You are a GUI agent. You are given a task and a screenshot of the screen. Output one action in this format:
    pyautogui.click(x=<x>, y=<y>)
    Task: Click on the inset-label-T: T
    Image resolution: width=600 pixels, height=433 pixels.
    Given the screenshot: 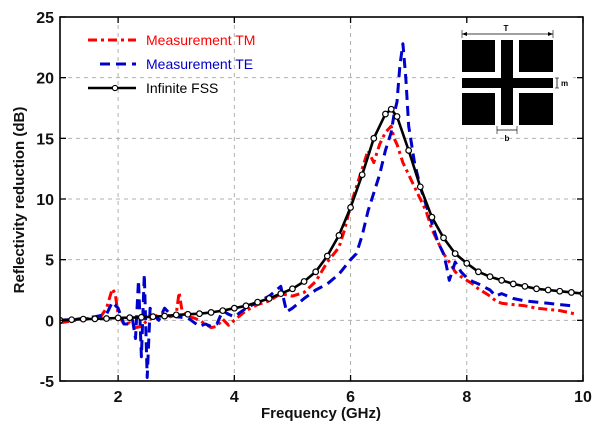 What is the action you would take?
    pyautogui.click(x=506, y=28)
    